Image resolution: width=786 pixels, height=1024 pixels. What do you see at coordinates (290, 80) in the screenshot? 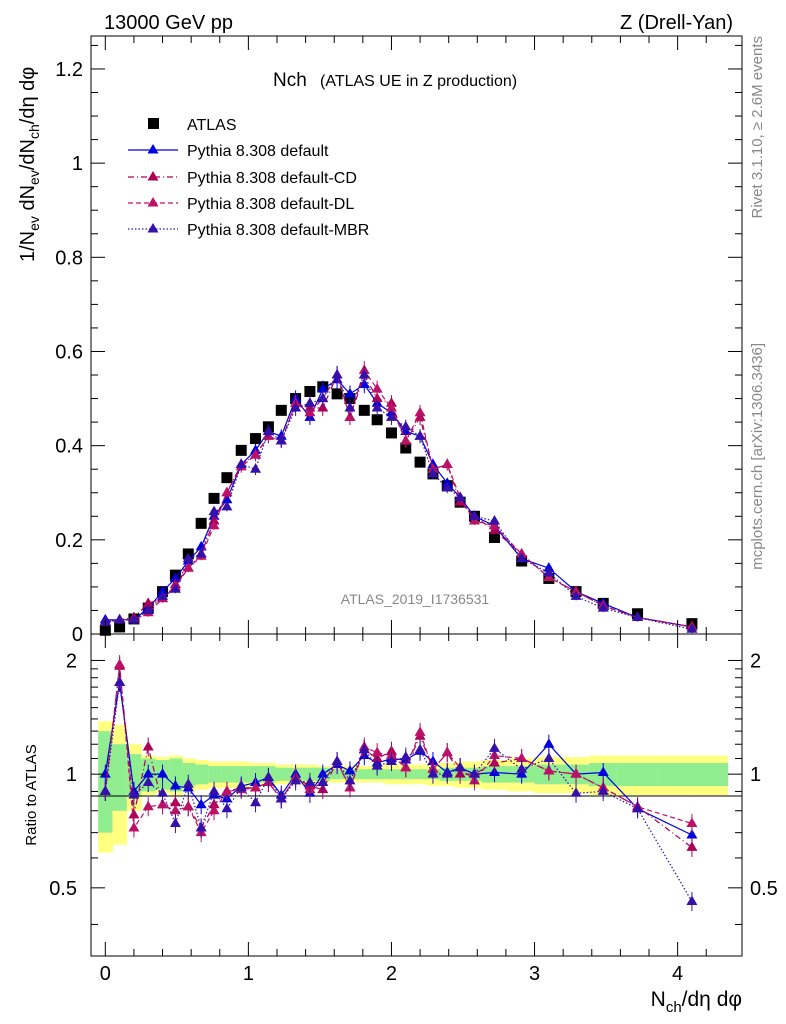
I see `chart-title: Nch` at bounding box center [290, 80].